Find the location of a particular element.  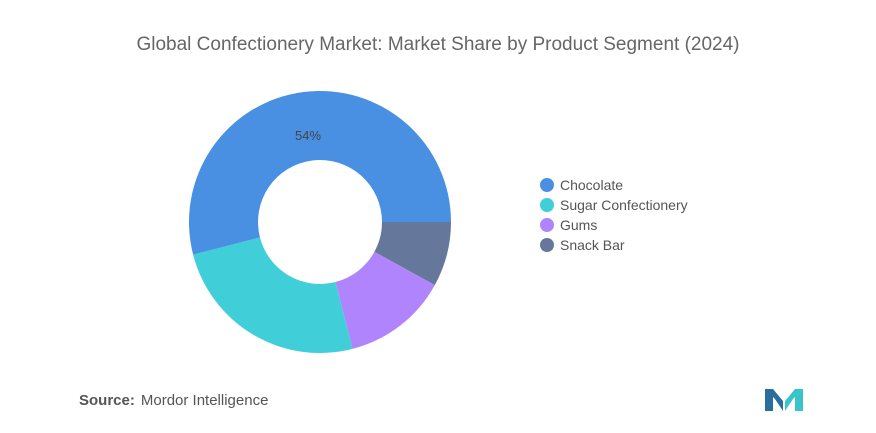

source-line: Source: Mordor Intelligence is located at coordinates (173, 400).